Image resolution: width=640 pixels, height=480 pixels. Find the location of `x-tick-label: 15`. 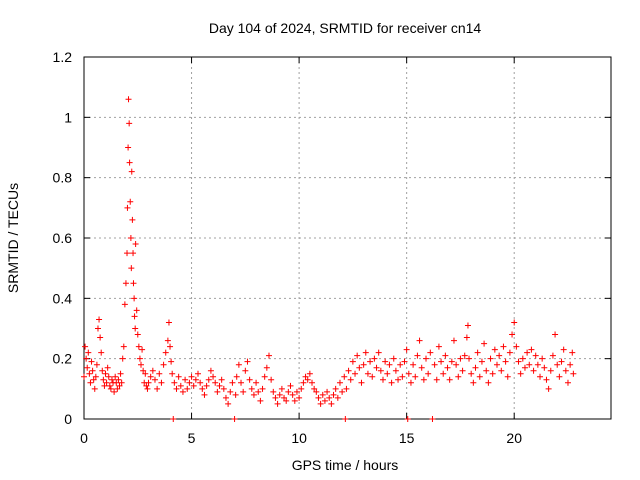

x-tick-label: 15 is located at coordinates (407, 438).